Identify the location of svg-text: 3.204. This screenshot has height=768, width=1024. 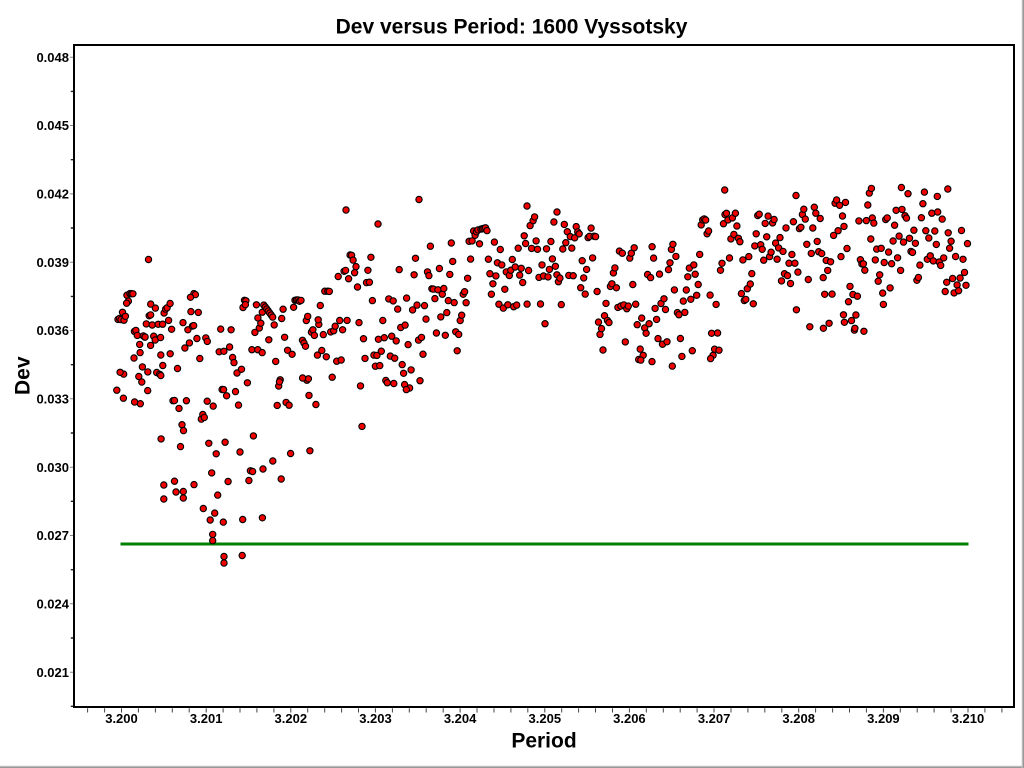
(460, 718).